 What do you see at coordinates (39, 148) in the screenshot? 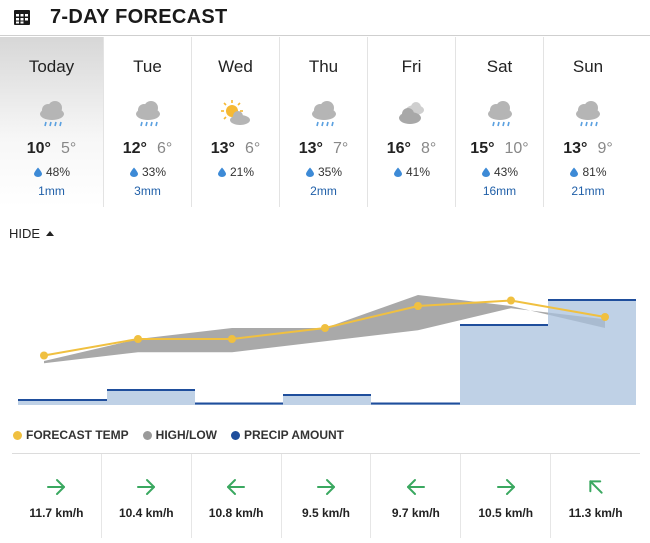
I see `high-temp: 10°` at bounding box center [39, 148].